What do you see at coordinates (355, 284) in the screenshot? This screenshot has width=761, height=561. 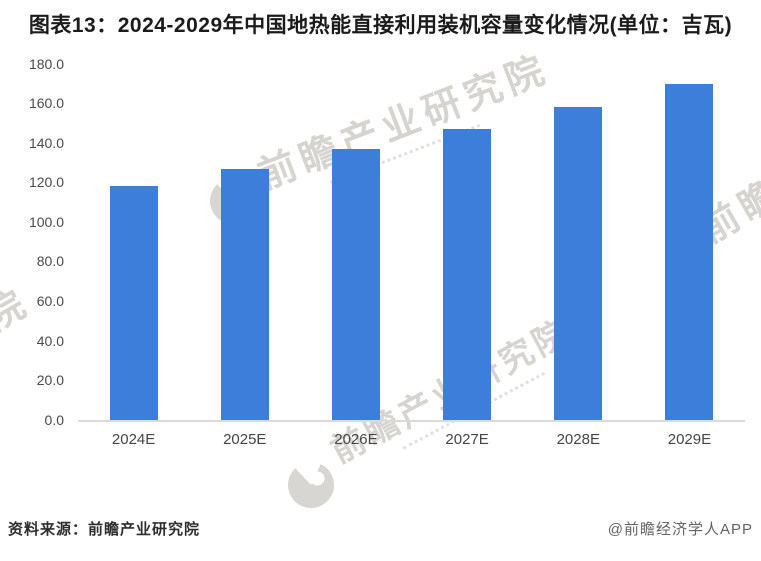 I see `bar-2026E` at bounding box center [355, 284].